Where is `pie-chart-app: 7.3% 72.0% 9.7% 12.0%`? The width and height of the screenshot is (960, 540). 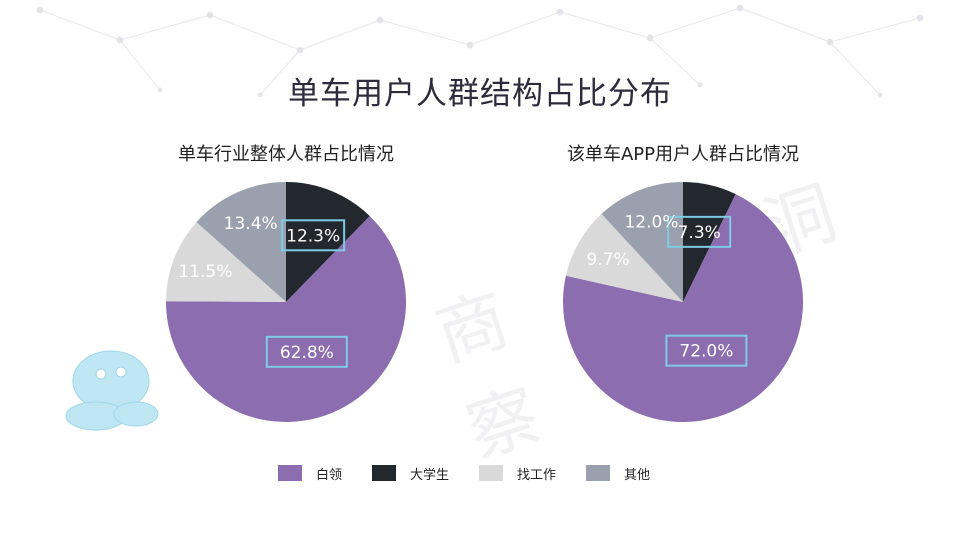 pie-chart-app: 7.3% 72.0% 9.7% 12.0% is located at coordinates (683, 302).